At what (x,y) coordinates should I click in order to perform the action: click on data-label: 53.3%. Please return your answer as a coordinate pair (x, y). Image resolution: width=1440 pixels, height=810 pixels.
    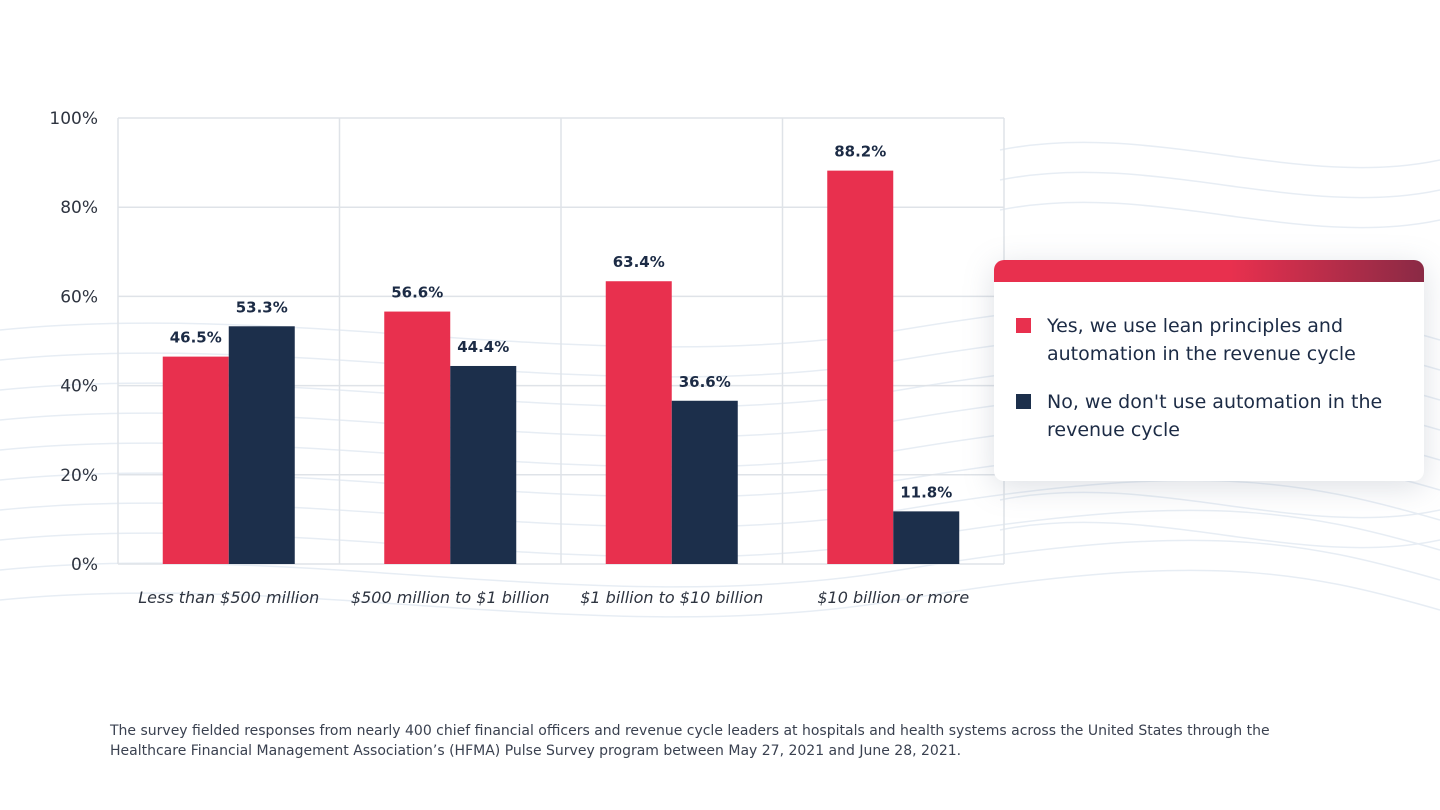
    Looking at the image, I should click on (262, 307).